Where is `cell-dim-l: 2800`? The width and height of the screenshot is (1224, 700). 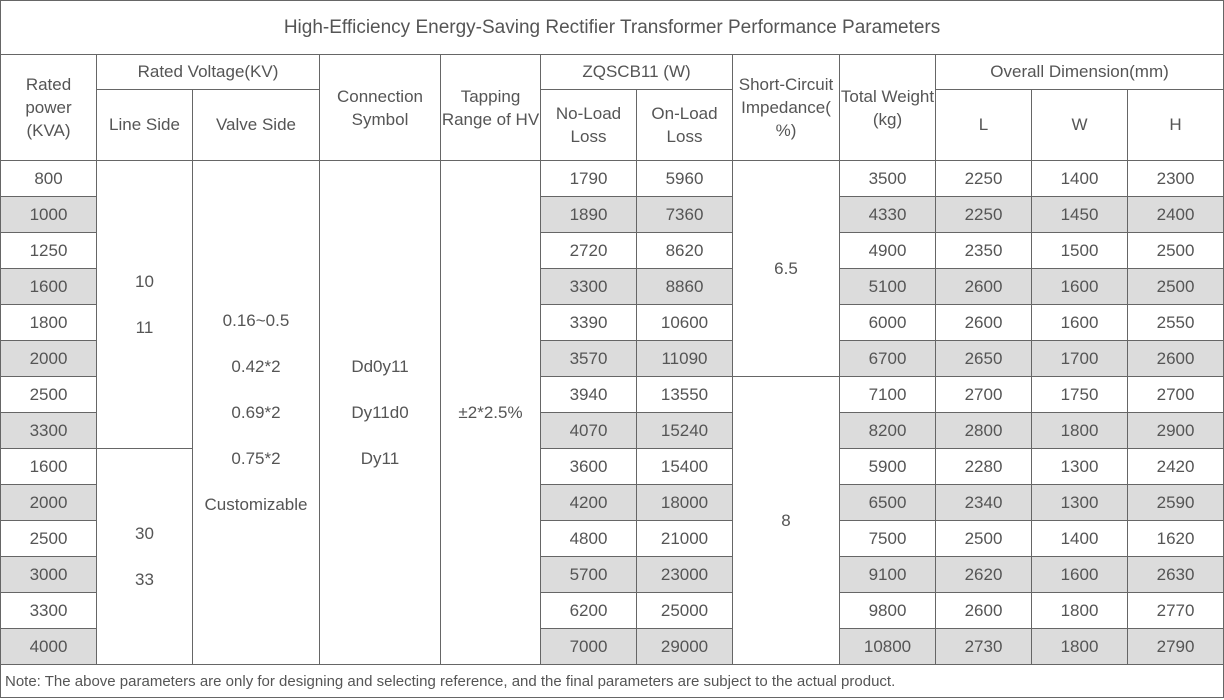
cell-dim-l: 2800 is located at coordinates (983, 430).